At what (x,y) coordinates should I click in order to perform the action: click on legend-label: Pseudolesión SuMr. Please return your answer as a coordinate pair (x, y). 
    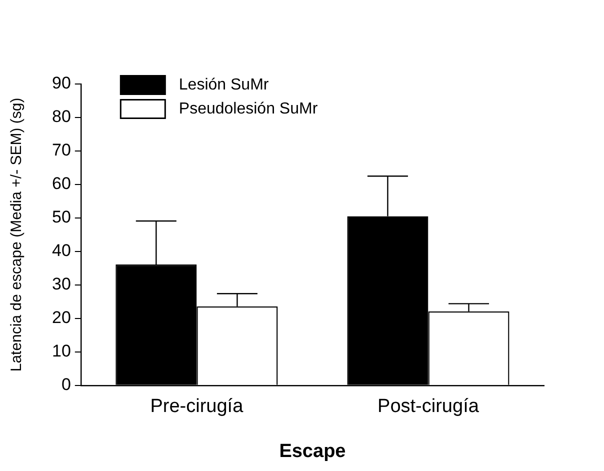
    Looking at the image, I should click on (248, 109).